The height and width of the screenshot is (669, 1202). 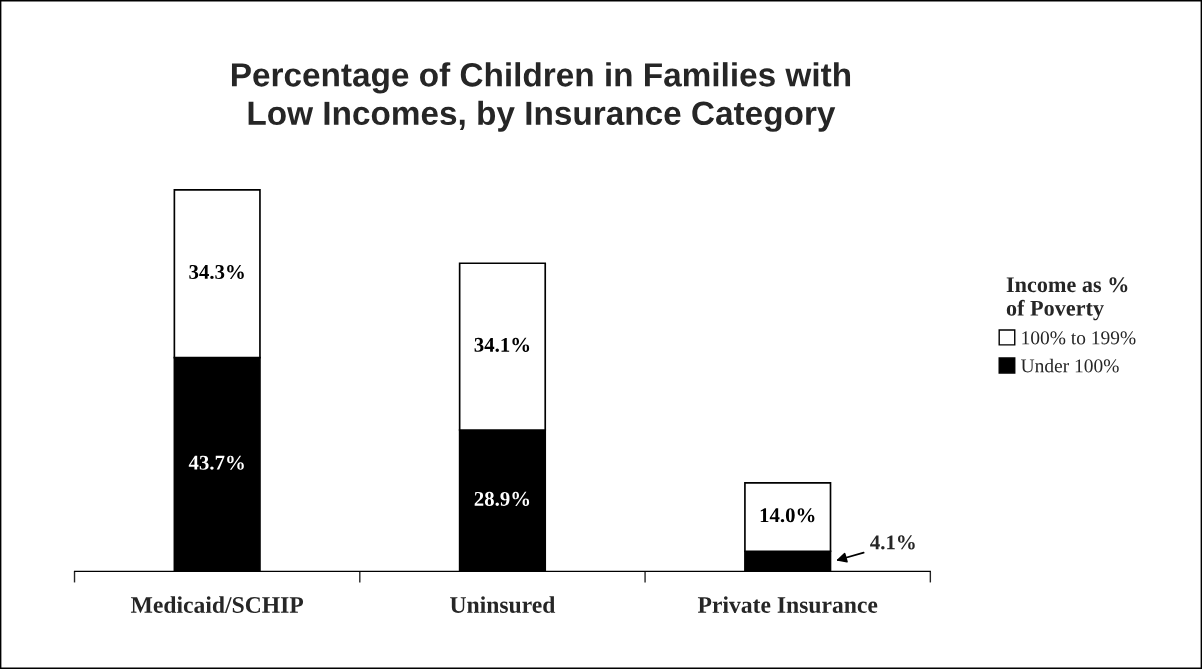 What do you see at coordinates (217, 604) in the screenshot?
I see `x-tick-label: Medicaid/SCHIP` at bounding box center [217, 604].